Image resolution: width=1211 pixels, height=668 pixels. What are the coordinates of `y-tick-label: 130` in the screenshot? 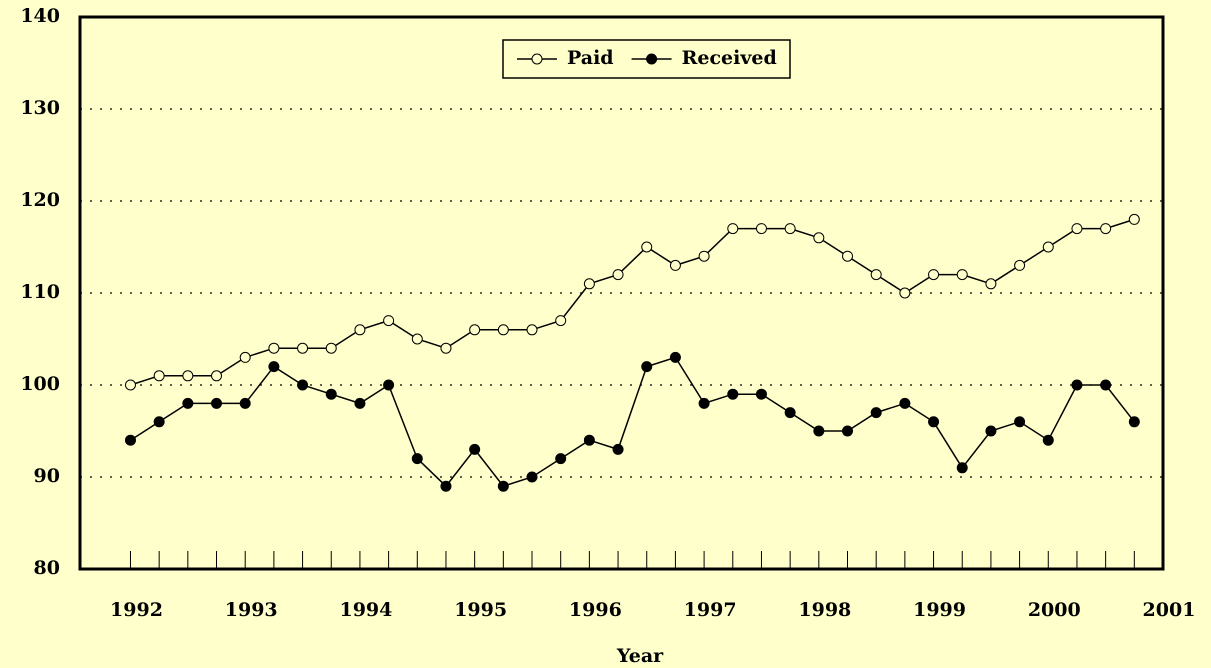 It's located at (40, 108).